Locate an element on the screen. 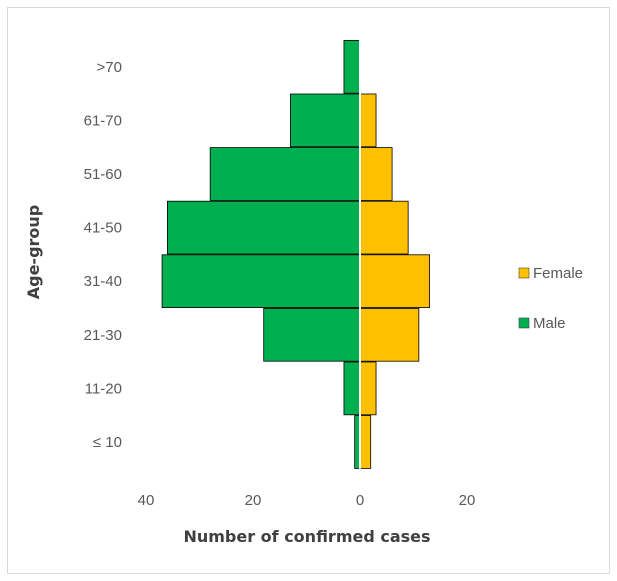 This screenshot has height=581, width=617. y-tick-label: 31-40 is located at coordinates (103, 281).